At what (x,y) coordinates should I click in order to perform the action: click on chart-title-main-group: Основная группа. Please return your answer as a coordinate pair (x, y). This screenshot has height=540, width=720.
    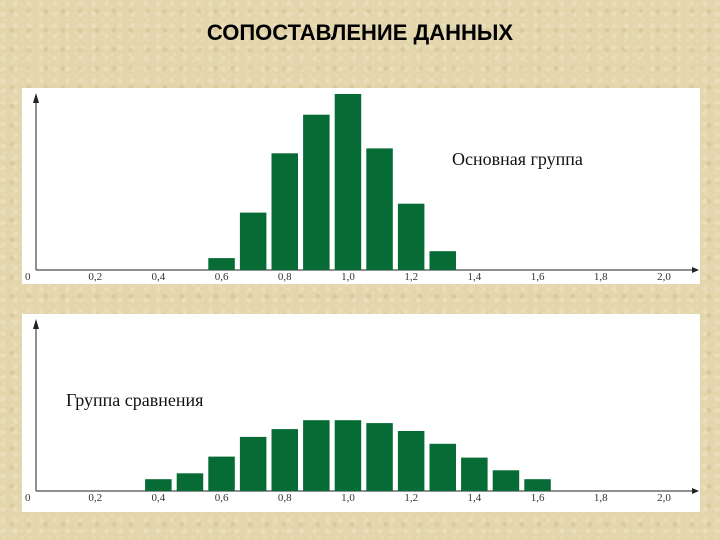
    Looking at the image, I should click on (517, 159).